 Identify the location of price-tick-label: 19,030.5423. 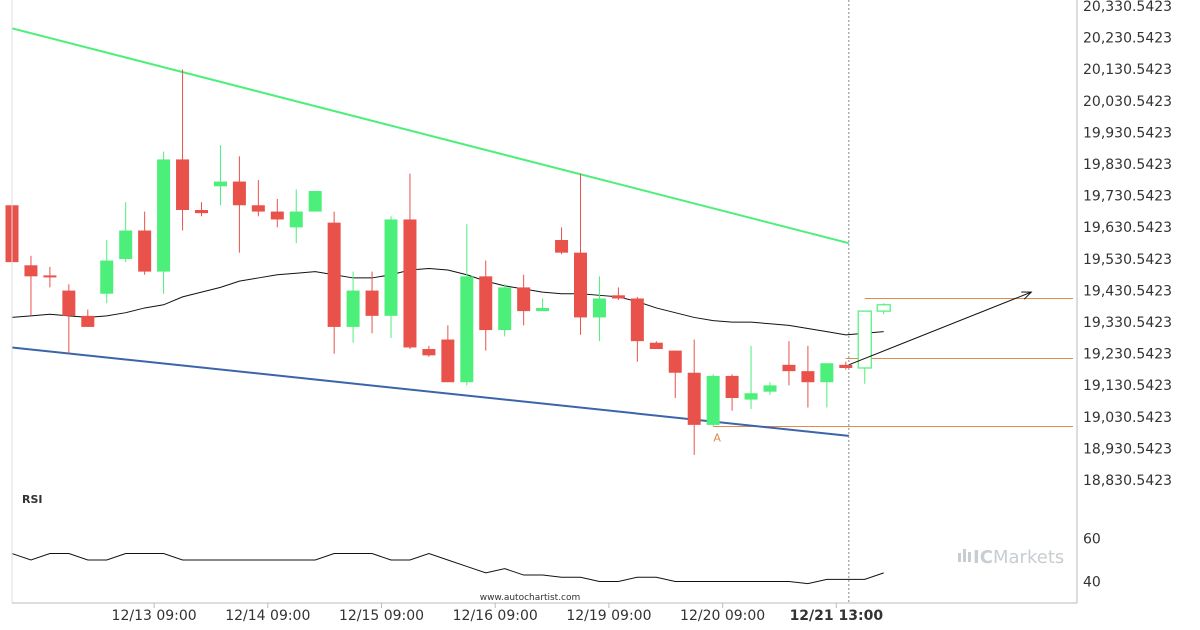
(1127, 418).